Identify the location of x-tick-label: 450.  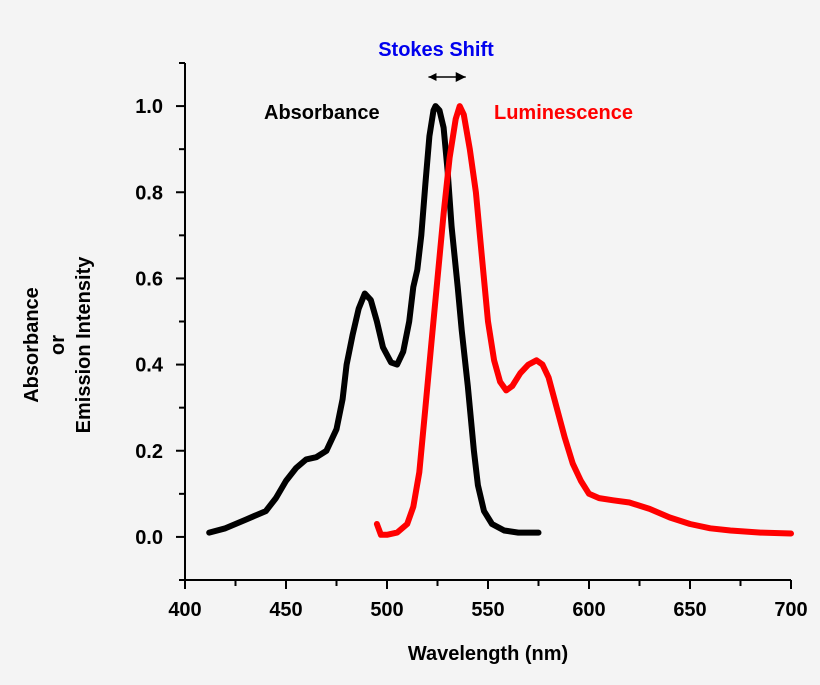
(285, 610).